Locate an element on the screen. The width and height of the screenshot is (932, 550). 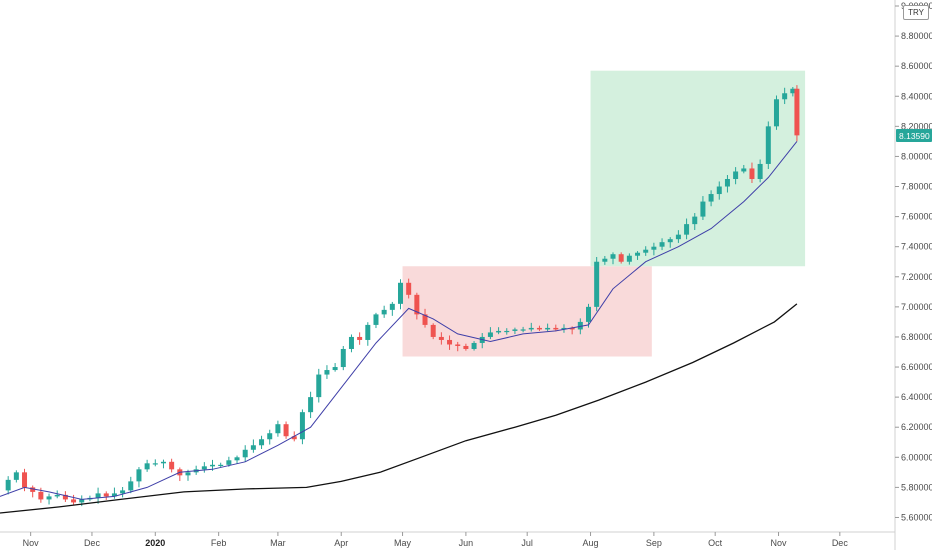
y-tick-label: 8.80000 is located at coordinates (916, 36).